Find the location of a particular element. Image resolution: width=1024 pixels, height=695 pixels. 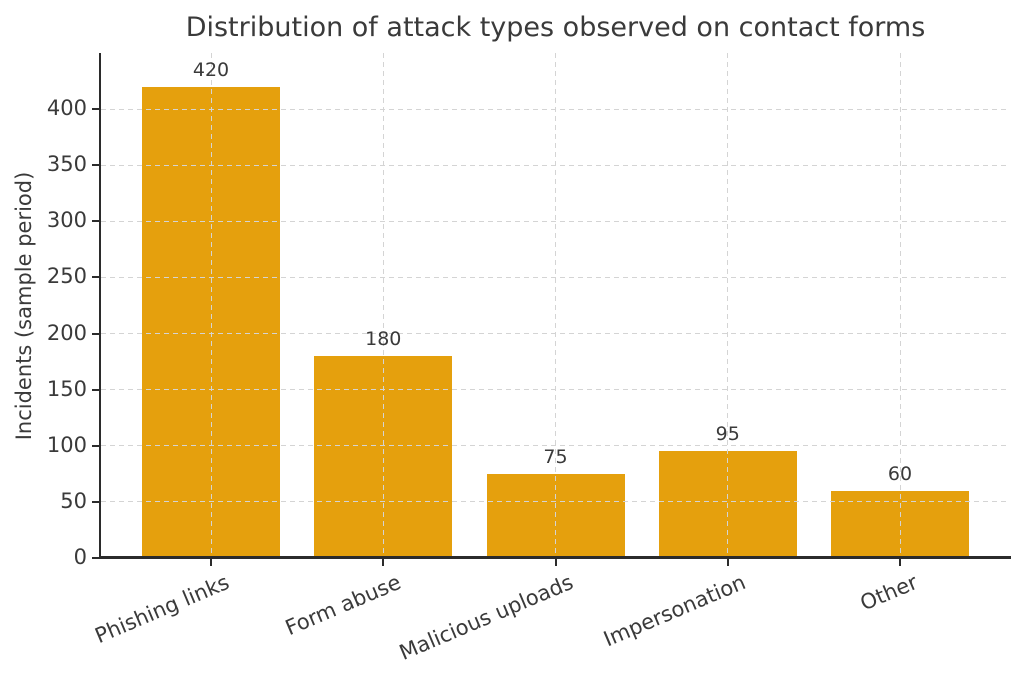

y-tick-label: 300 is located at coordinates (66, 220).